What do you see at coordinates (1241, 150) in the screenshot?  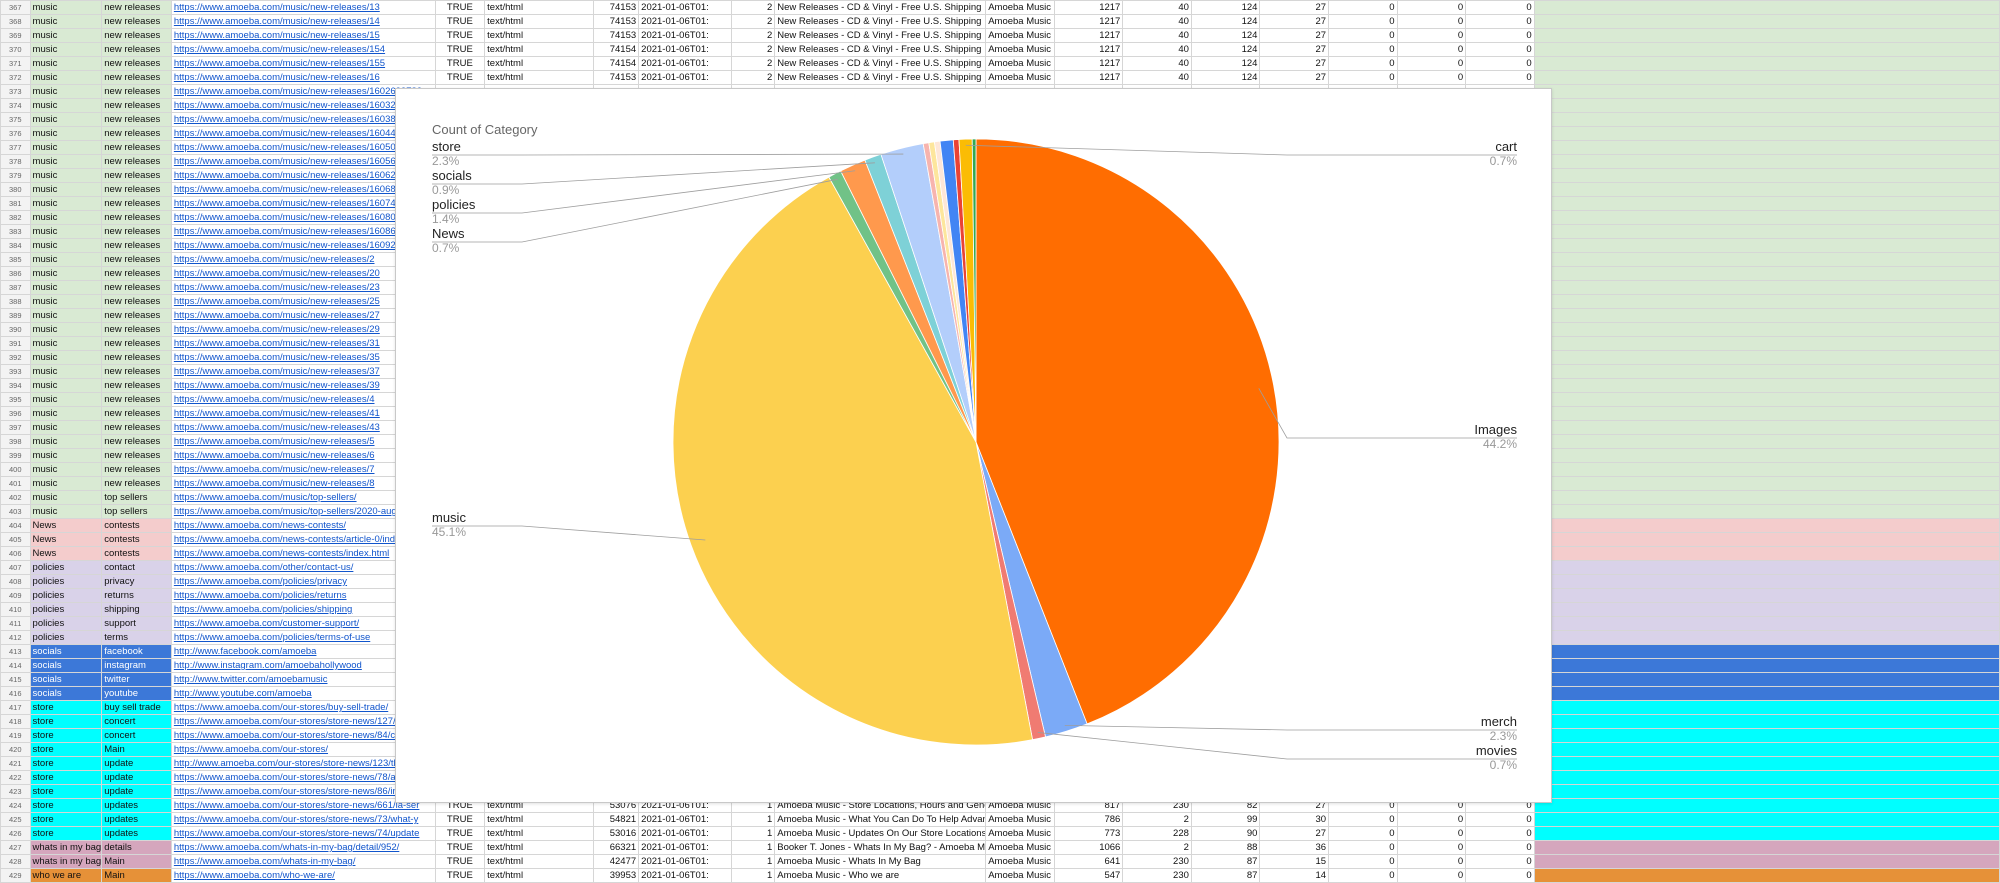 I see `leader-line-cart` at bounding box center [1241, 150].